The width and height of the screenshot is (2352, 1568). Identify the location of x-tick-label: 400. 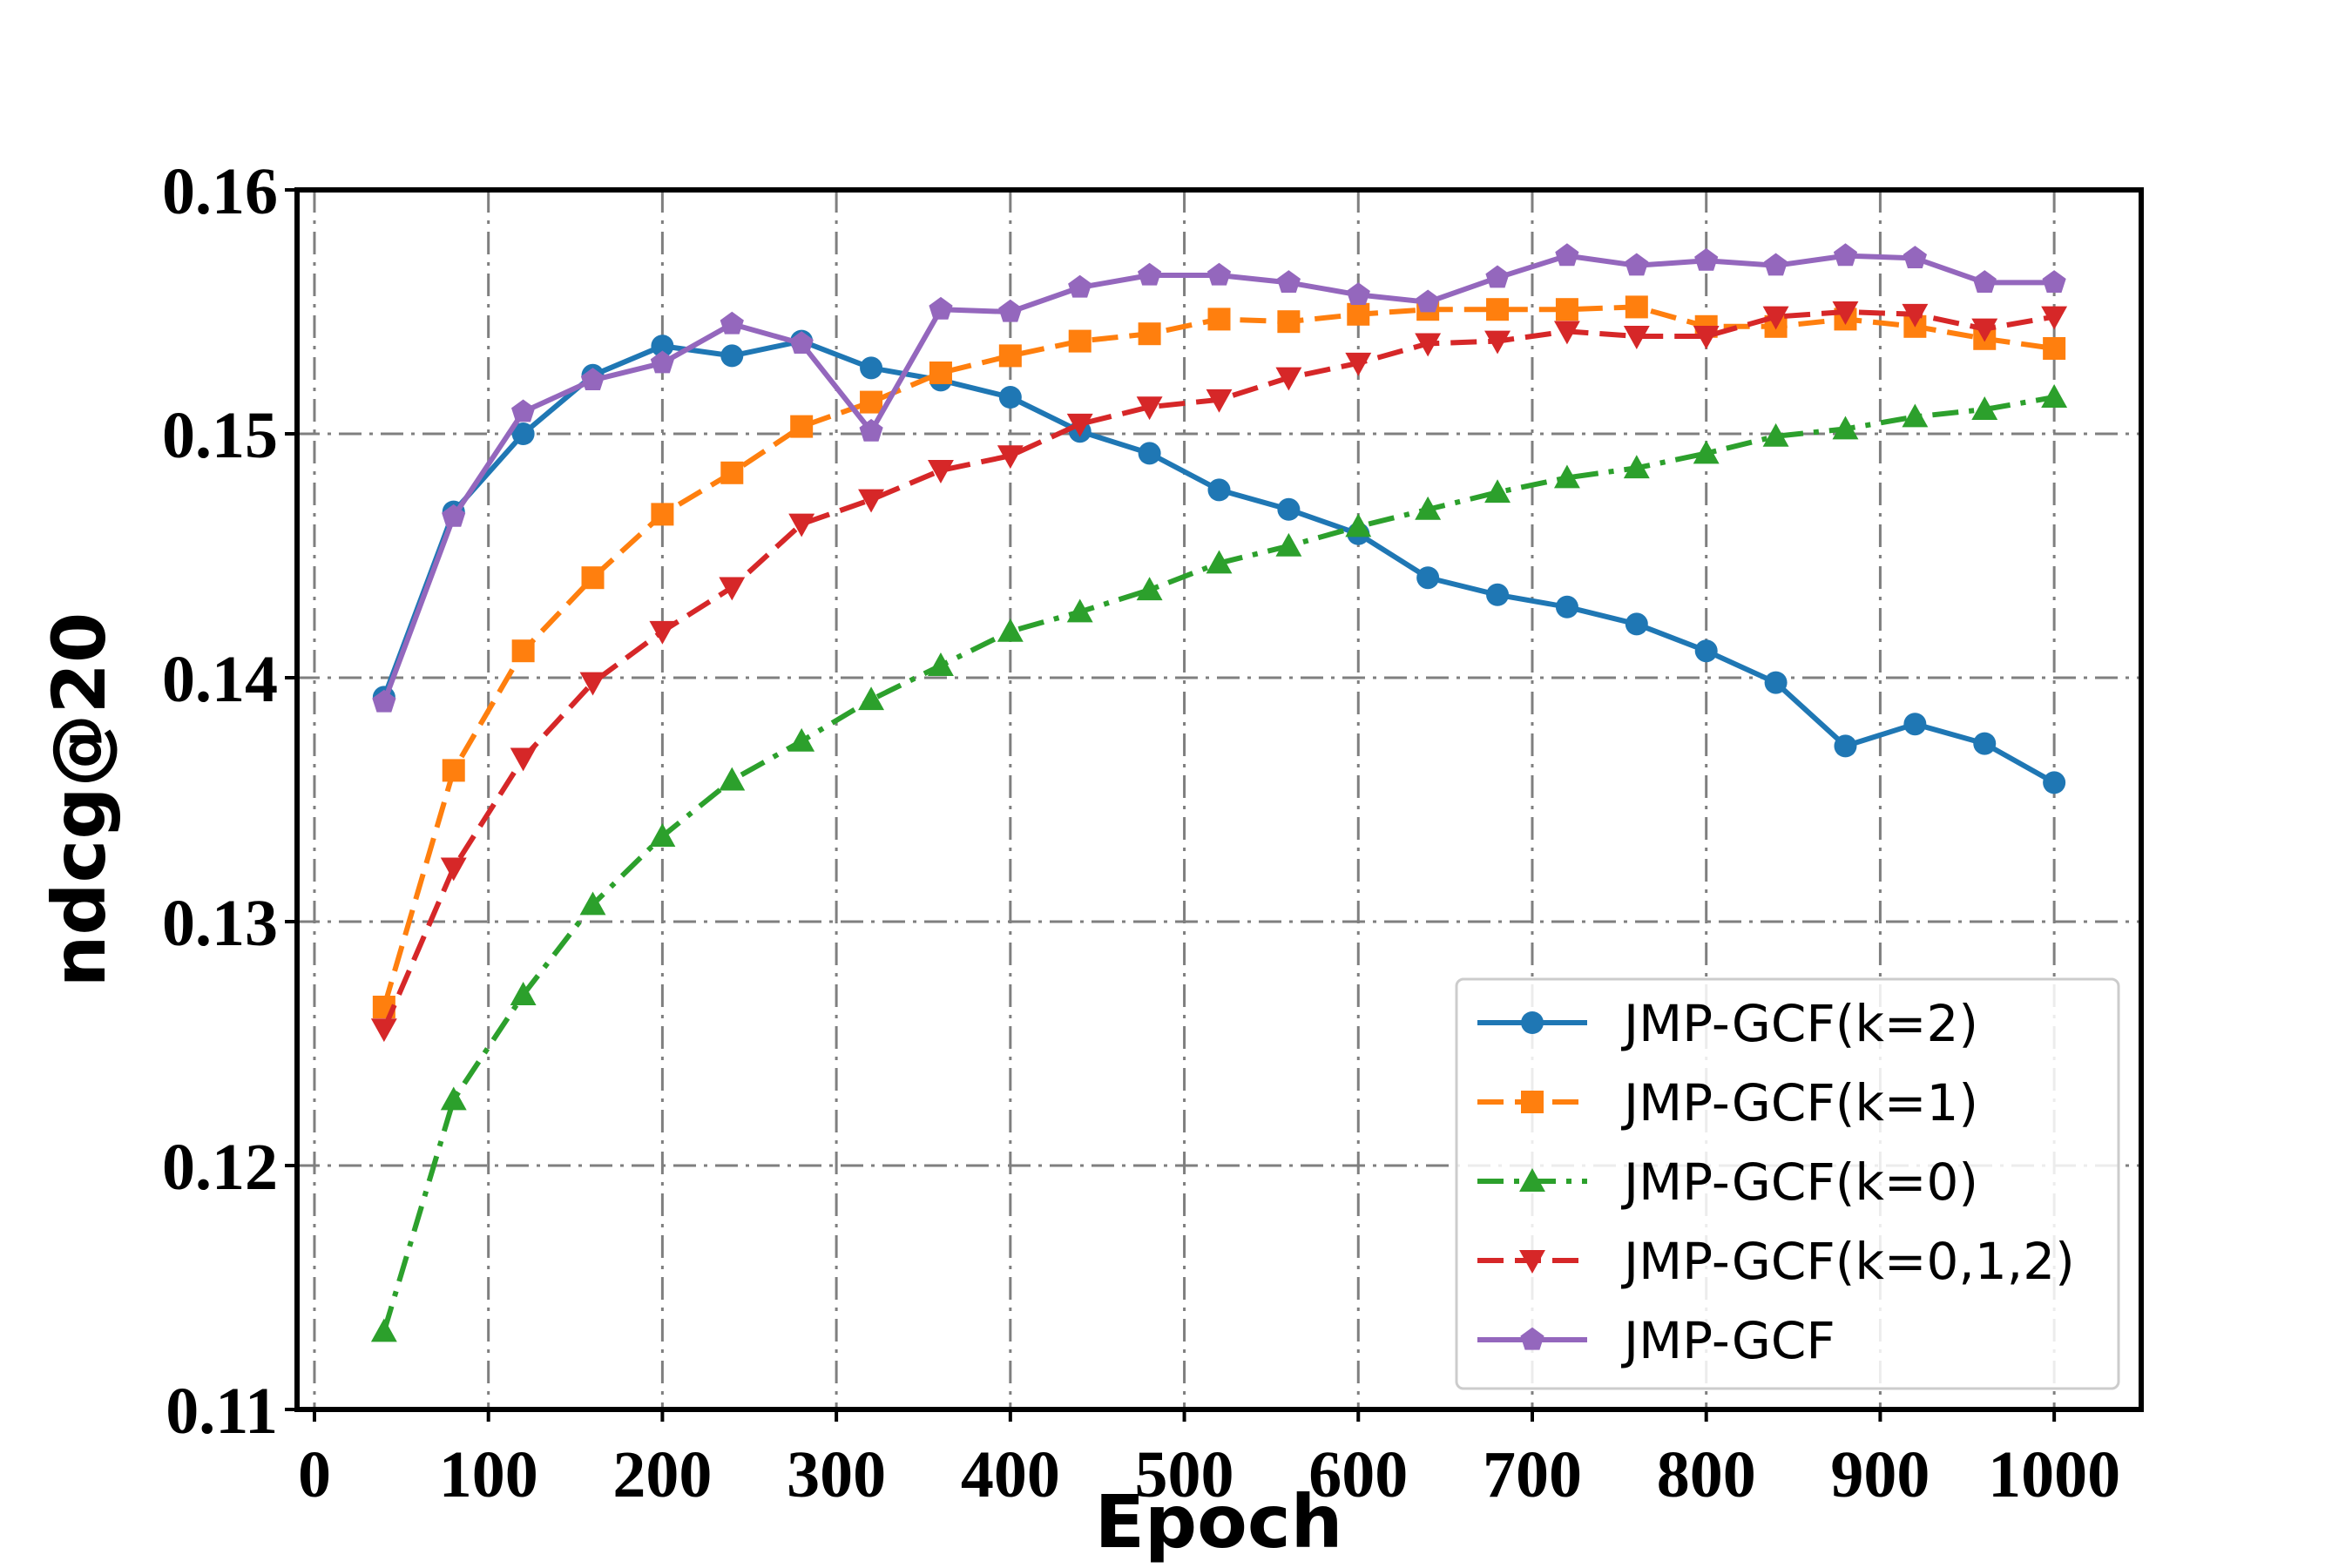
(1011, 1474).